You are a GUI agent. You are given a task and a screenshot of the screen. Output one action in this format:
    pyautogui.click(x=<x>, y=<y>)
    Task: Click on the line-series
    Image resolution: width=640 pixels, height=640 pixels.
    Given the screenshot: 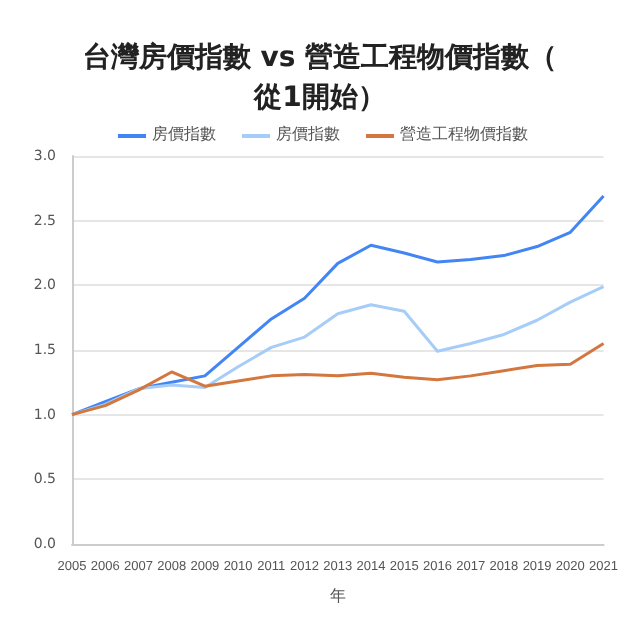 What is the action you would take?
    pyautogui.click(x=338, y=379)
    